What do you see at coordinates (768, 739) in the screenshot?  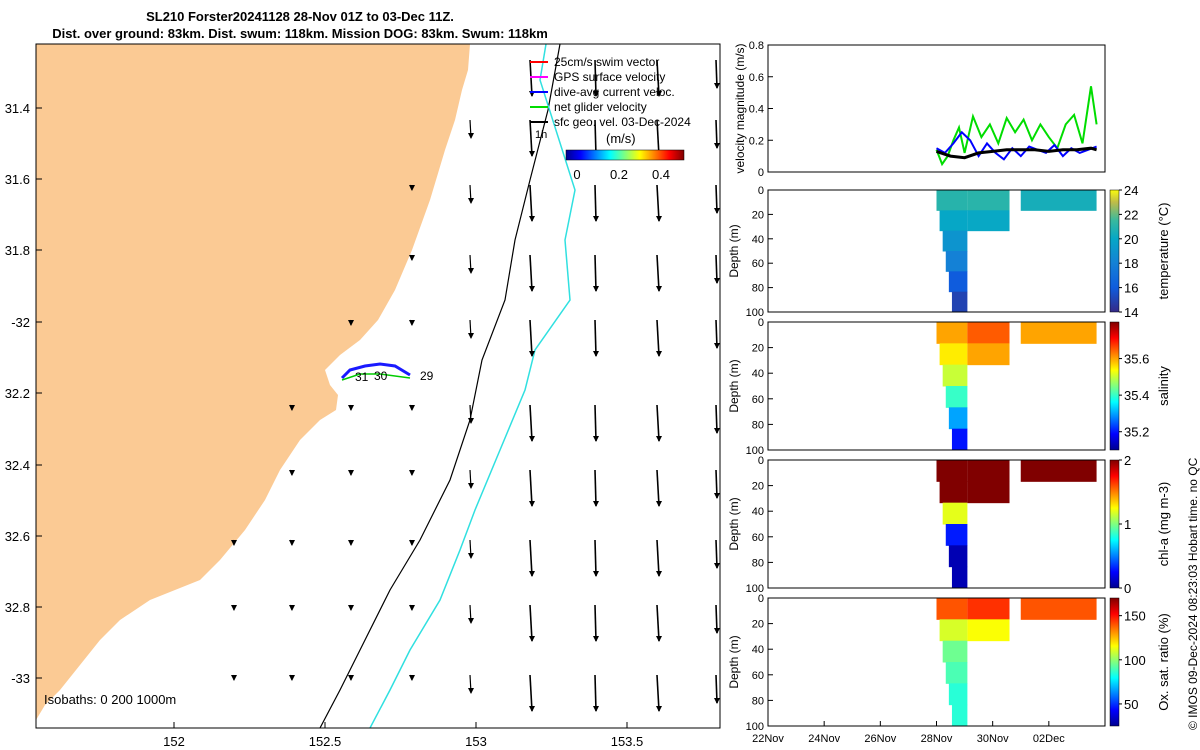 I see `time-tick-label: 22Nov` at bounding box center [768, 739].